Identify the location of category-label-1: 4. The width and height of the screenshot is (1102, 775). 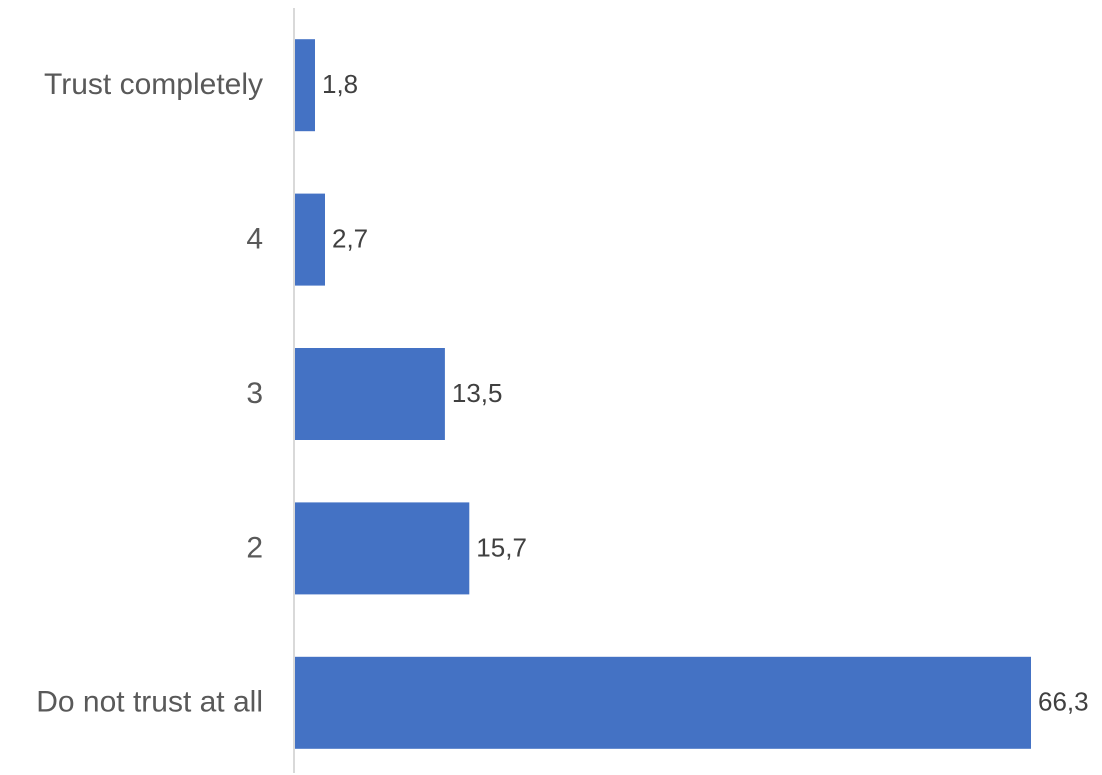
(254, 239).